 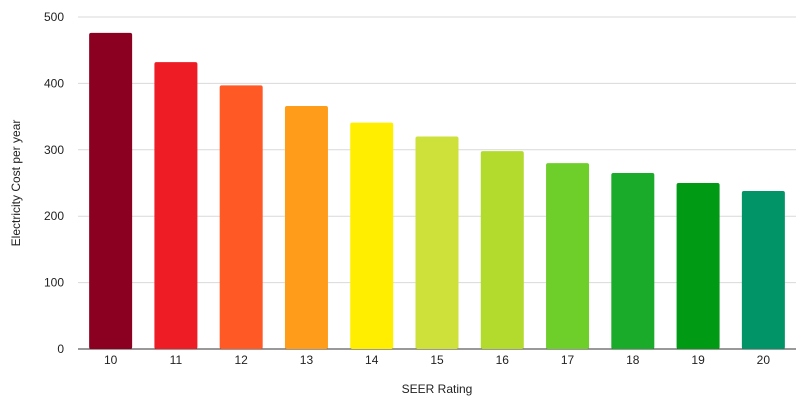 I want to click on x-axis-ticks: 10 11 12 13 14 15 16 17 18 19 20, so click(x=437, y=360).